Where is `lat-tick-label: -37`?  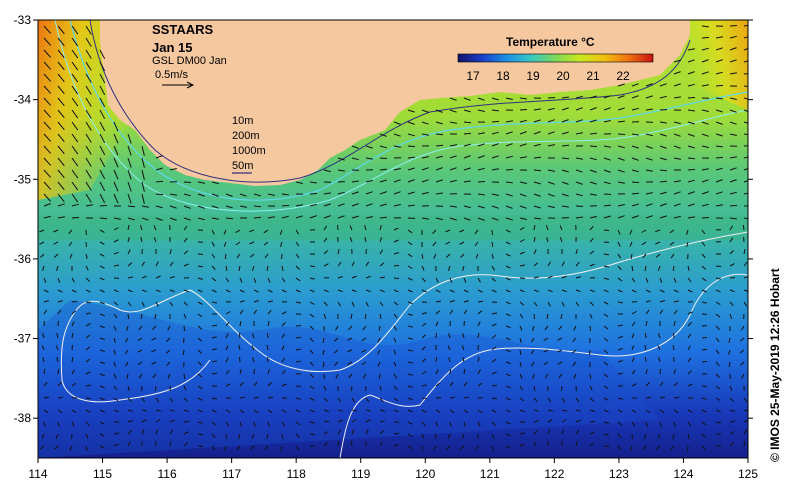
lat-tick-label: -37 is located at coordinates (23, 339).